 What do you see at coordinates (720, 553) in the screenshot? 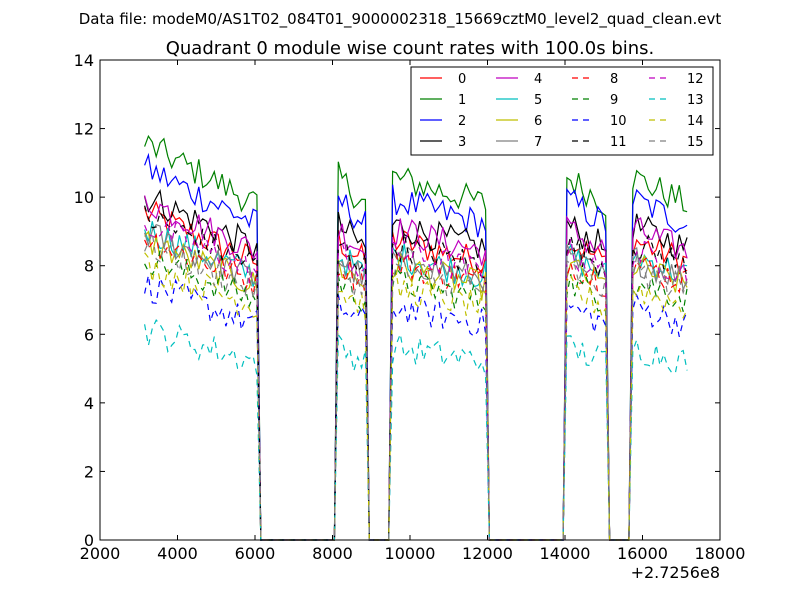
I see `x-tick-label: 18000` at bounding box center [720, 553].